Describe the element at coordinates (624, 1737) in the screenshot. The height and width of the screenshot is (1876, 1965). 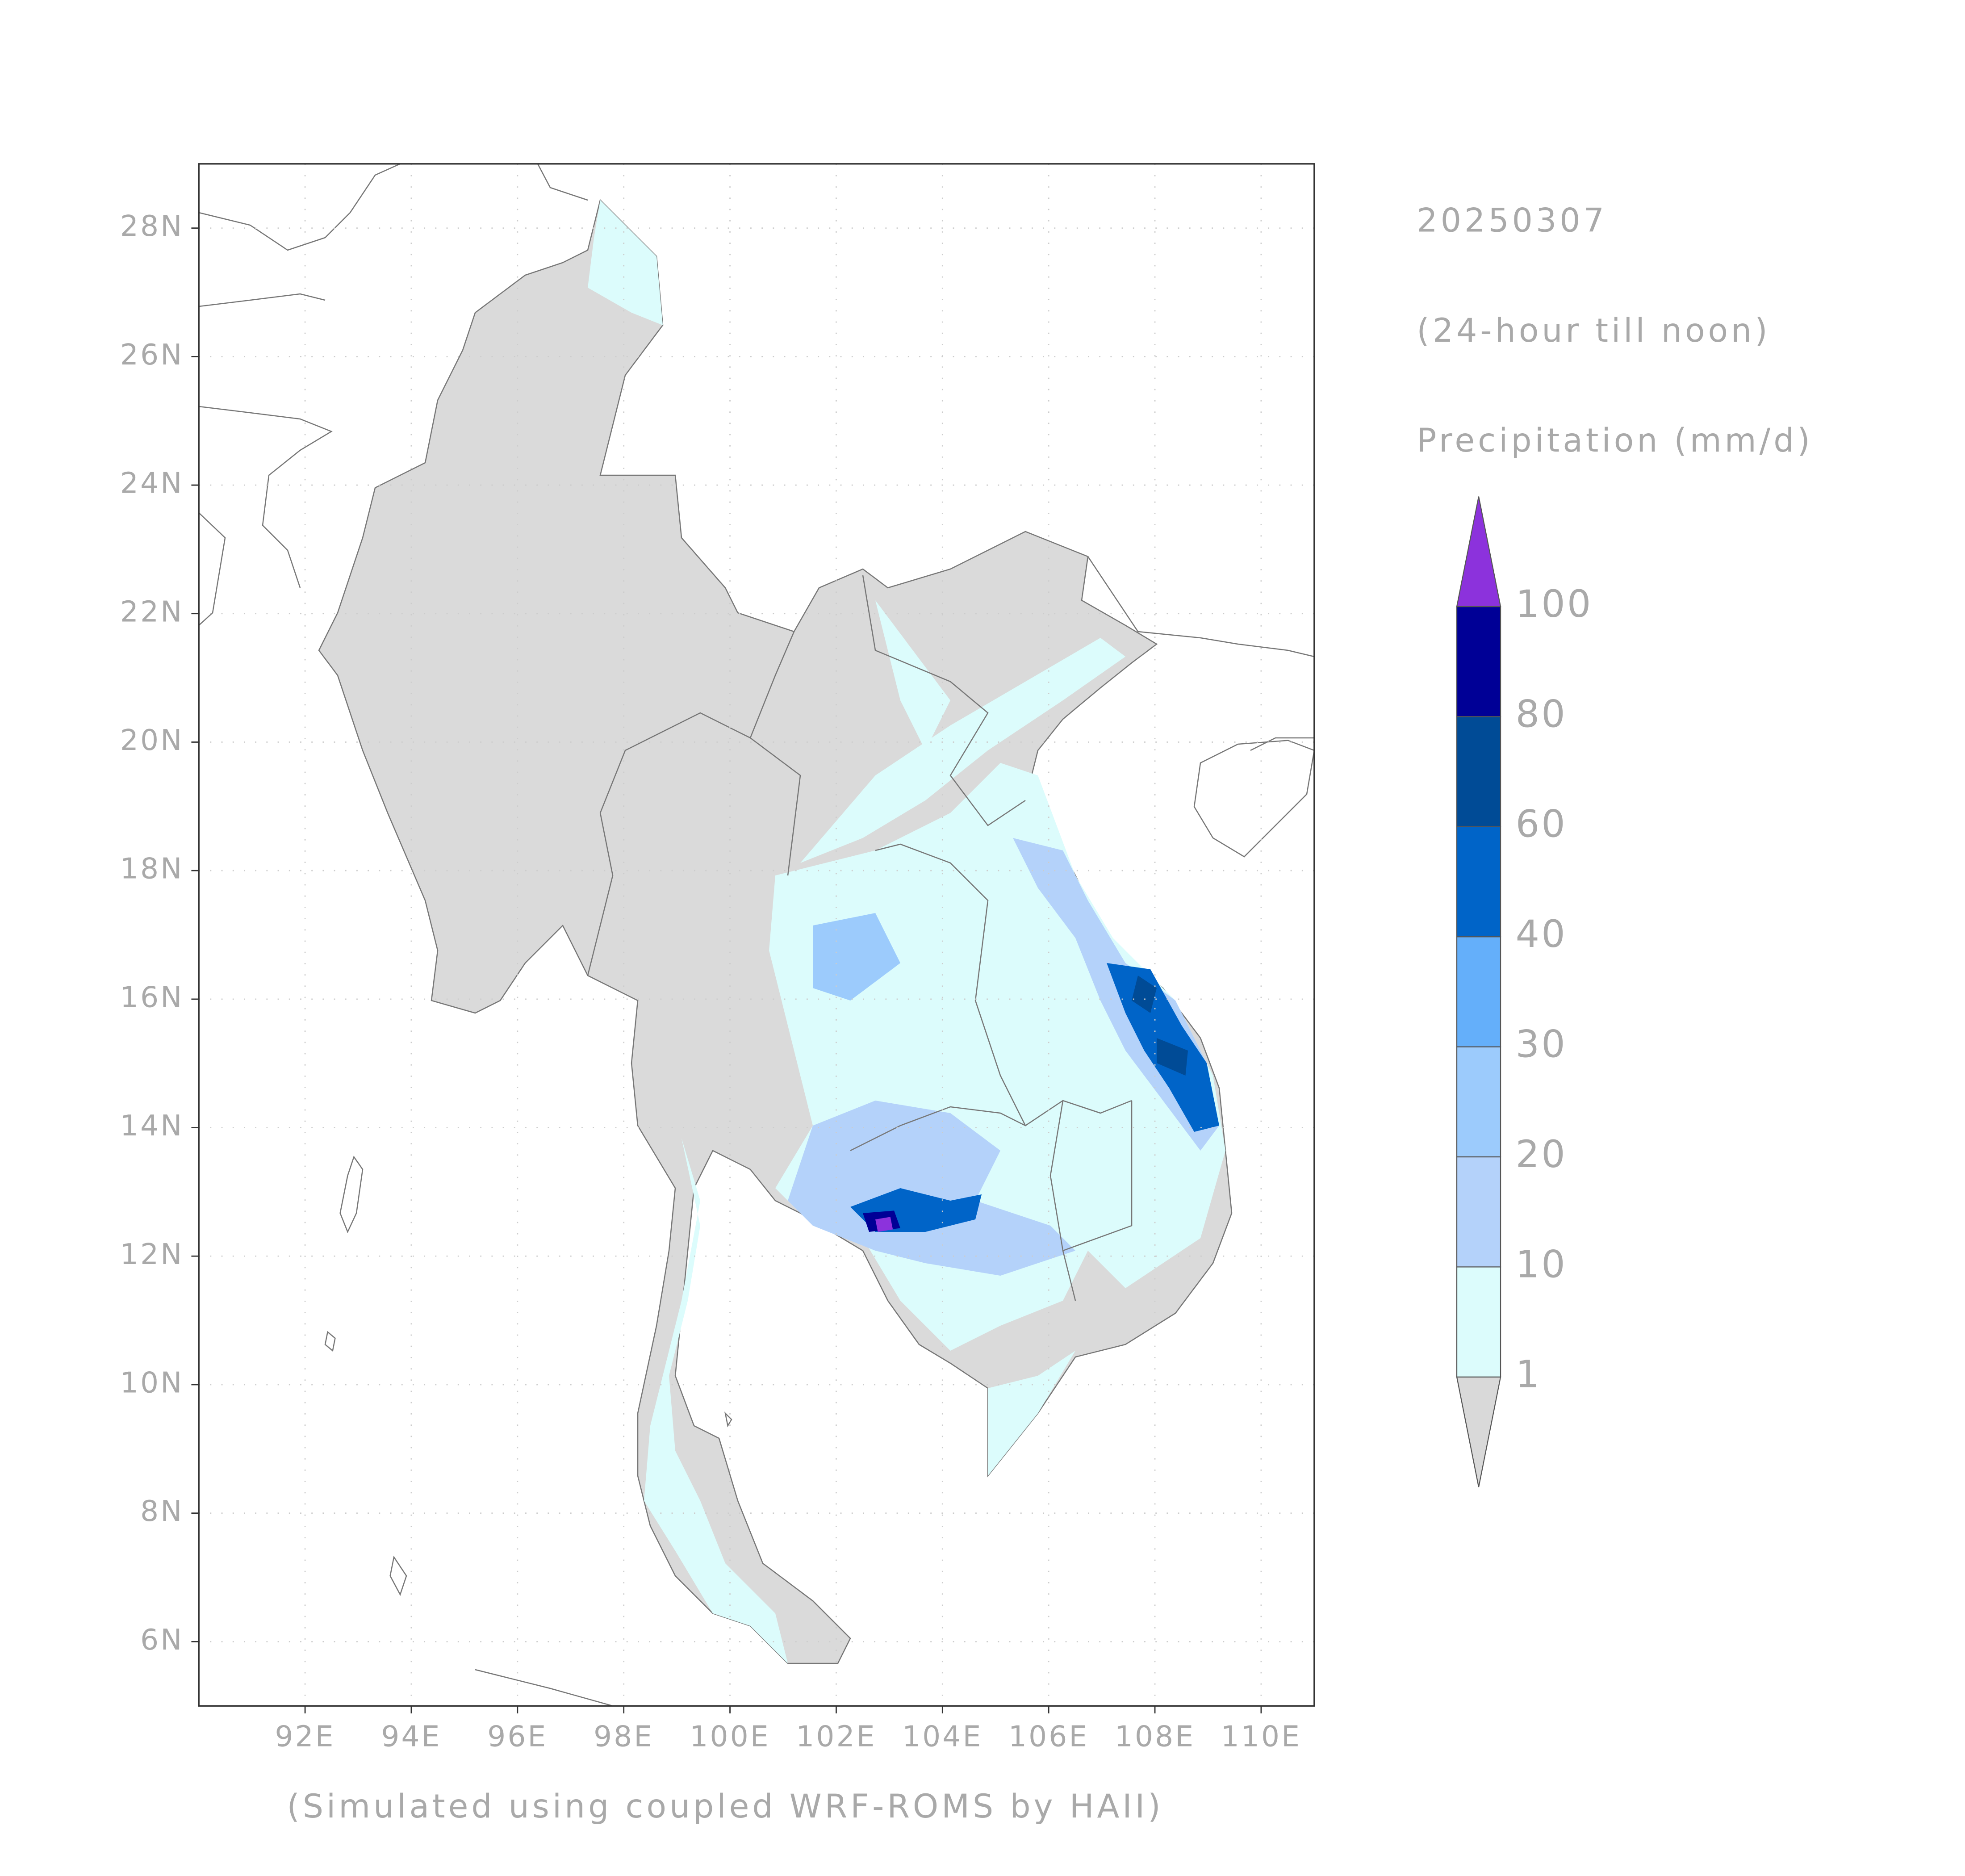
I see `x-tick-label: 98E` at that location.